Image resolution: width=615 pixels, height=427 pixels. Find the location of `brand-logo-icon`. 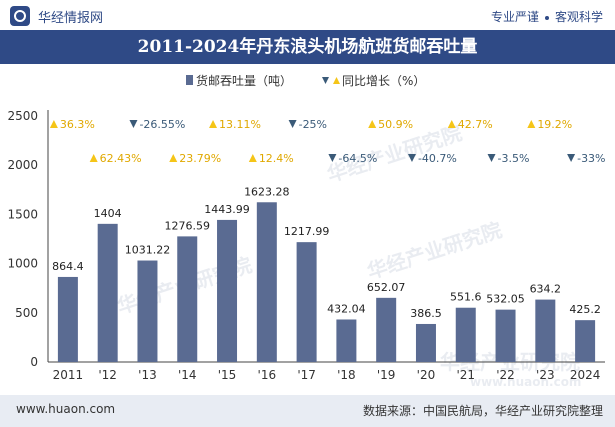

brand-logo-icon is located at coordinates (20, 16).